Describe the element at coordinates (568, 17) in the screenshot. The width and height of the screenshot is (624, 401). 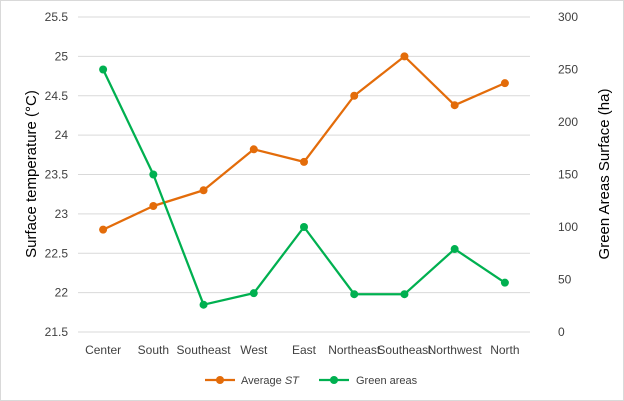
I see `right-tick-label: 300` at that location.